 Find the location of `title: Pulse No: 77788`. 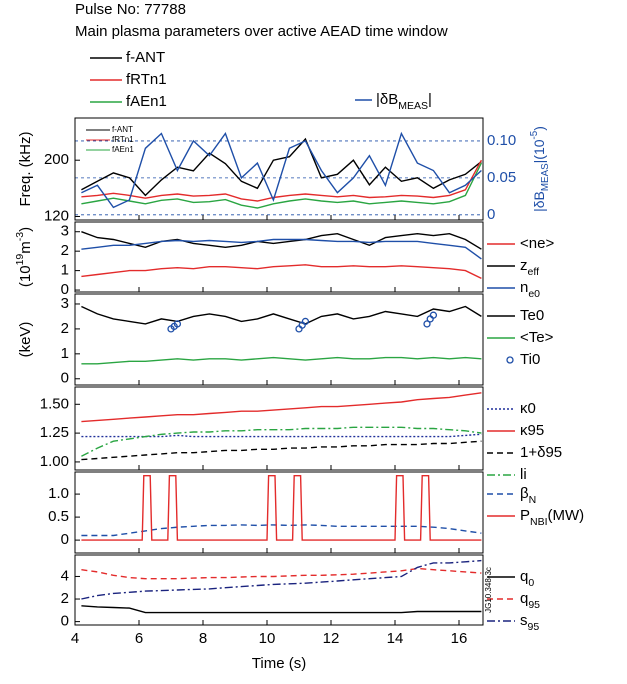

title: Pulse No: 77788 is located at coordinates (130, 9).